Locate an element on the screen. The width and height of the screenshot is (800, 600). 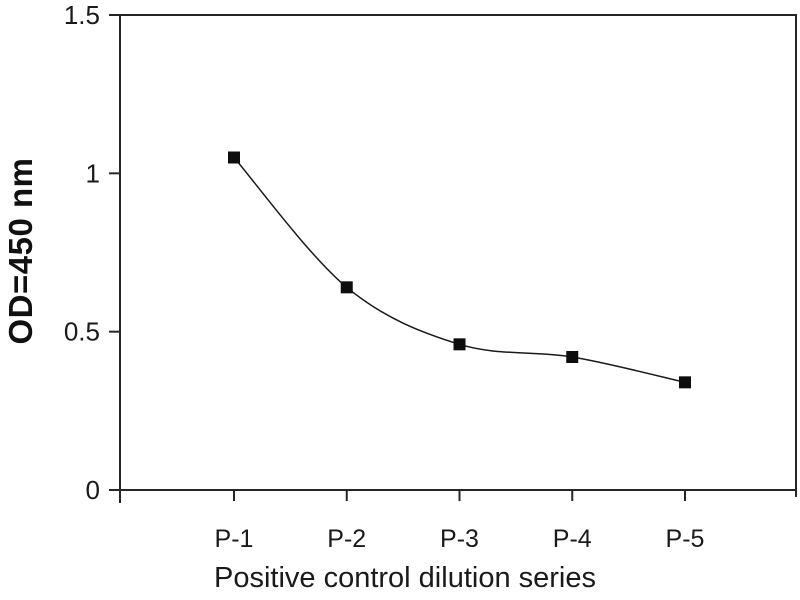
x-tick-label: P-3 is located at coordinates (459, 539).